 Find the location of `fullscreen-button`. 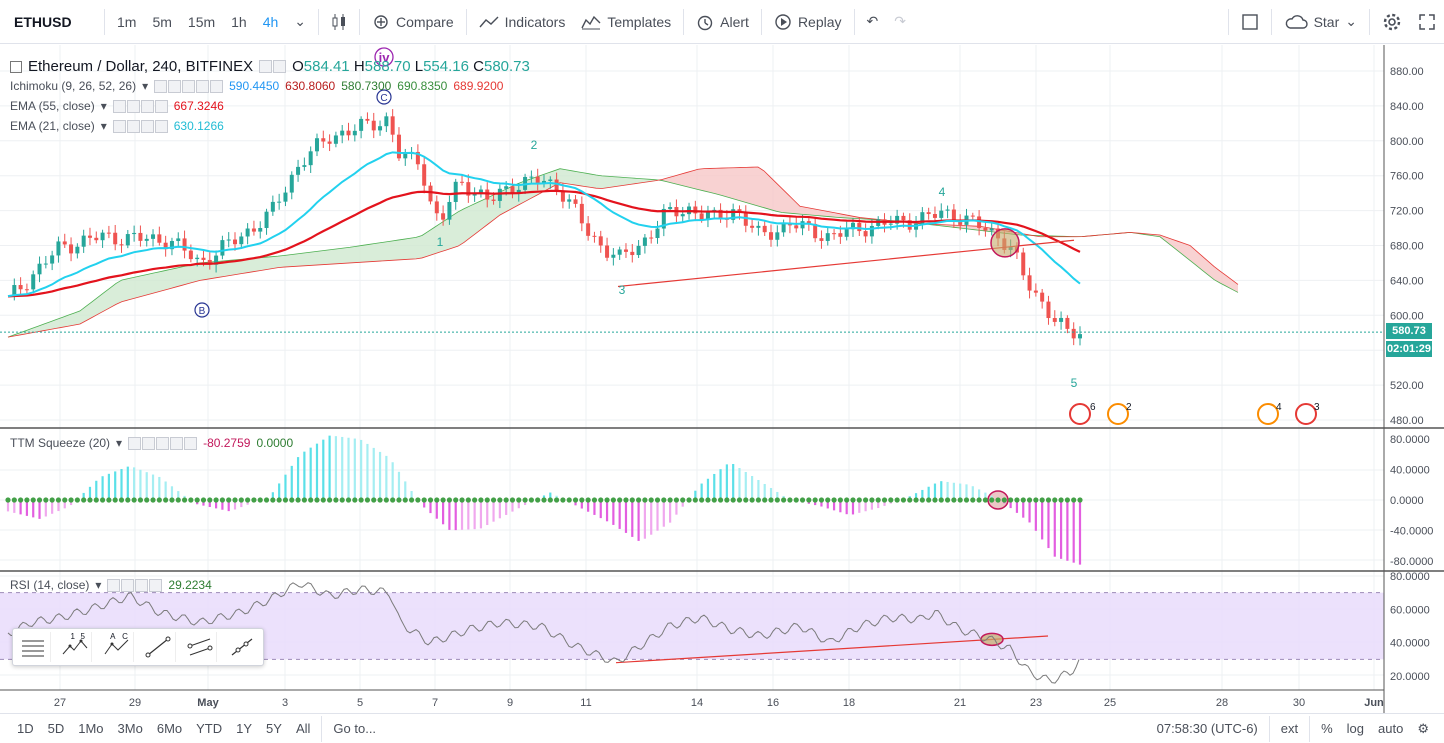

fullscreen-button is located at coordinates (1427, 22).